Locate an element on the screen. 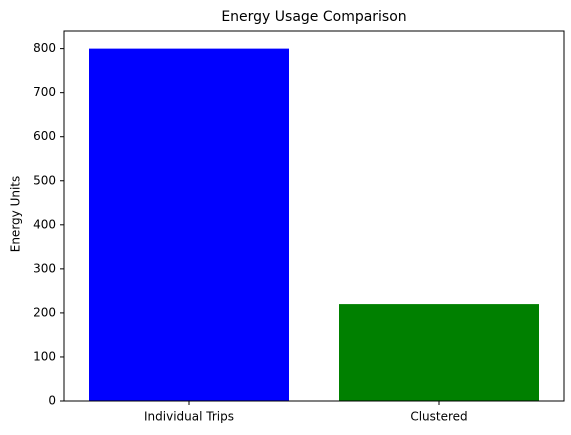  y-axis-label: Energy Units is located at coordinates (16, 214).